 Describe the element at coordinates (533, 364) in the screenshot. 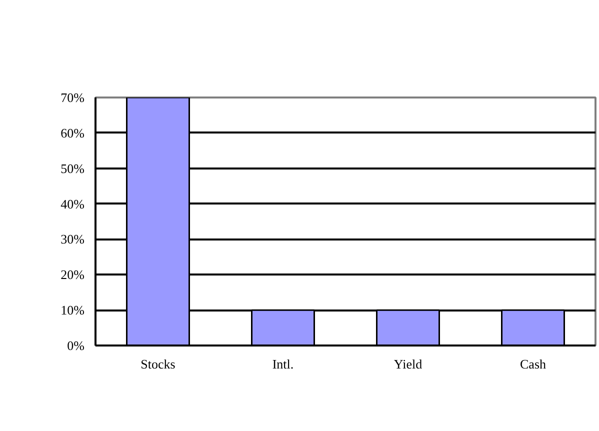

I see `x-tick-label: Cash` at that location.